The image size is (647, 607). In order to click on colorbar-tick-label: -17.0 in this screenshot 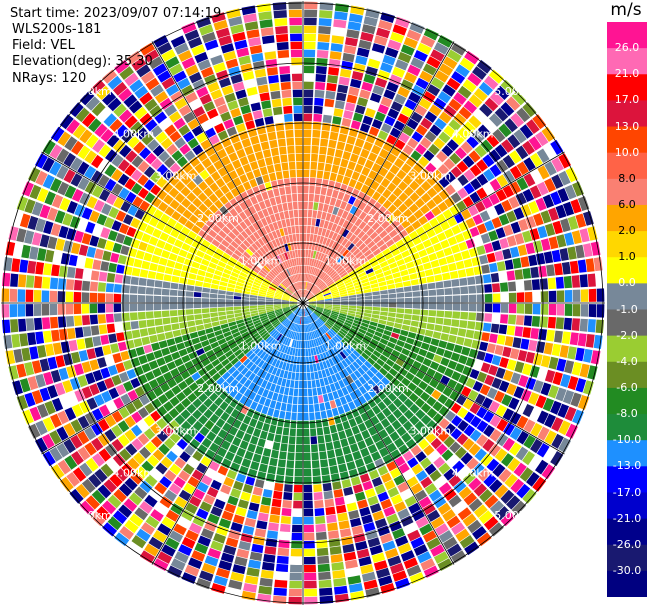, I will do `click(627, 492)`.